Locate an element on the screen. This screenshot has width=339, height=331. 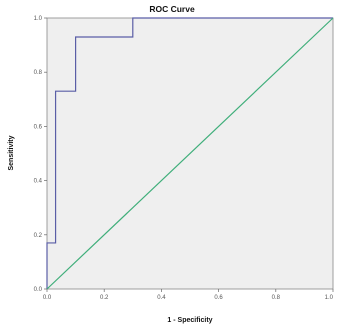
y-tick-label: 0.2 is located at coordinates (38, 236).